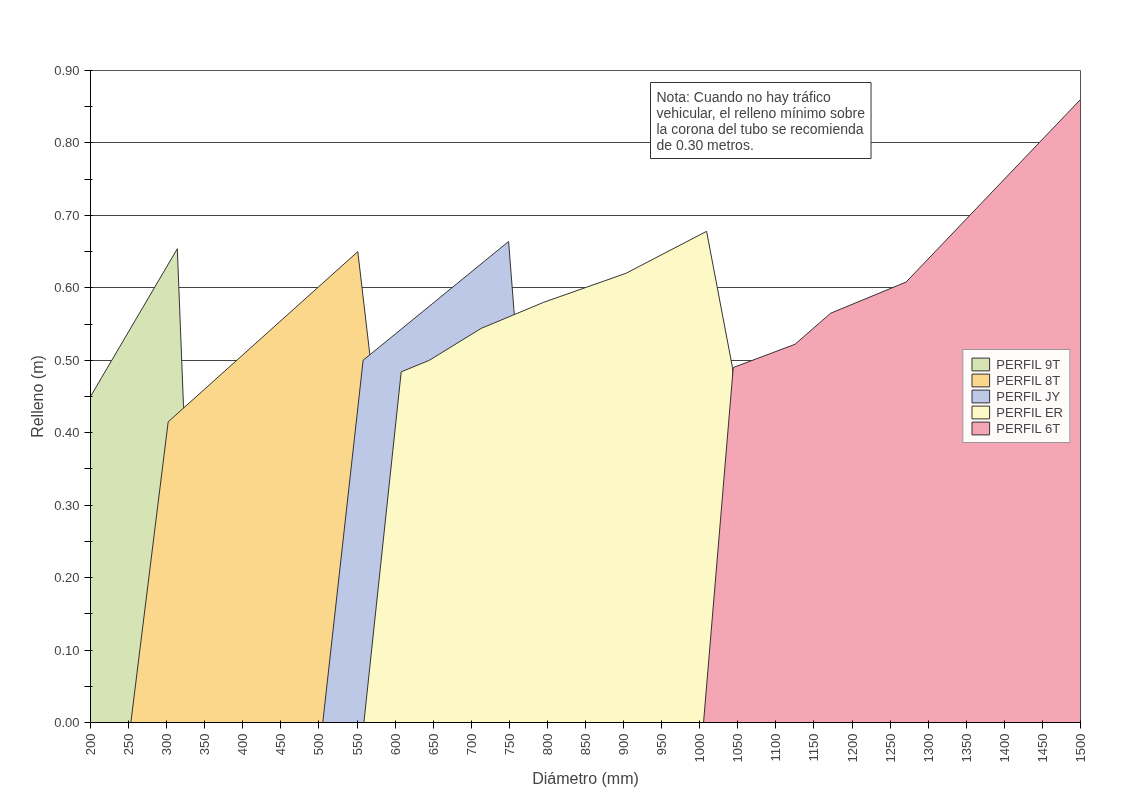 This screenshot has height=812, width=1136. I want to click on x-tick-label: 350, so click(205, 744).